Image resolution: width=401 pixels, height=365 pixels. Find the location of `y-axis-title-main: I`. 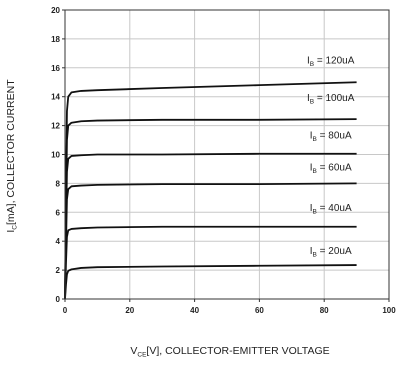

y-axis-title-main: I is located at coordinates (11, 231).